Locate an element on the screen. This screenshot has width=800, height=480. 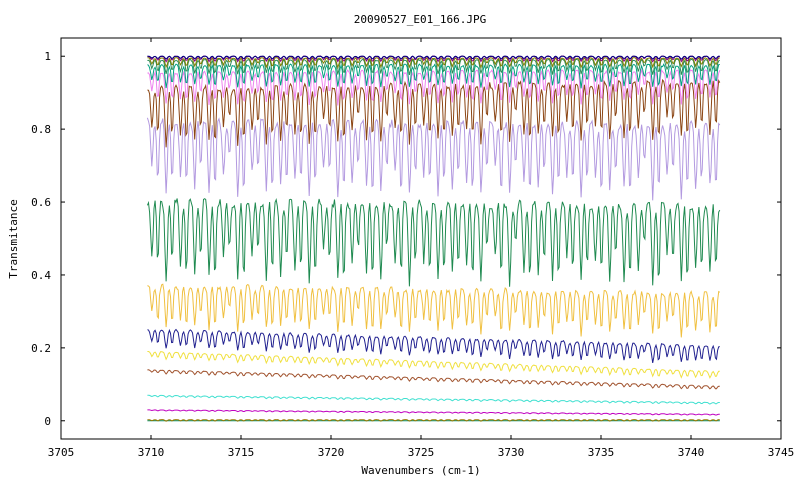
x-axis-label: Wavenumbers (cm-1) is located at coordinates (420, 470).